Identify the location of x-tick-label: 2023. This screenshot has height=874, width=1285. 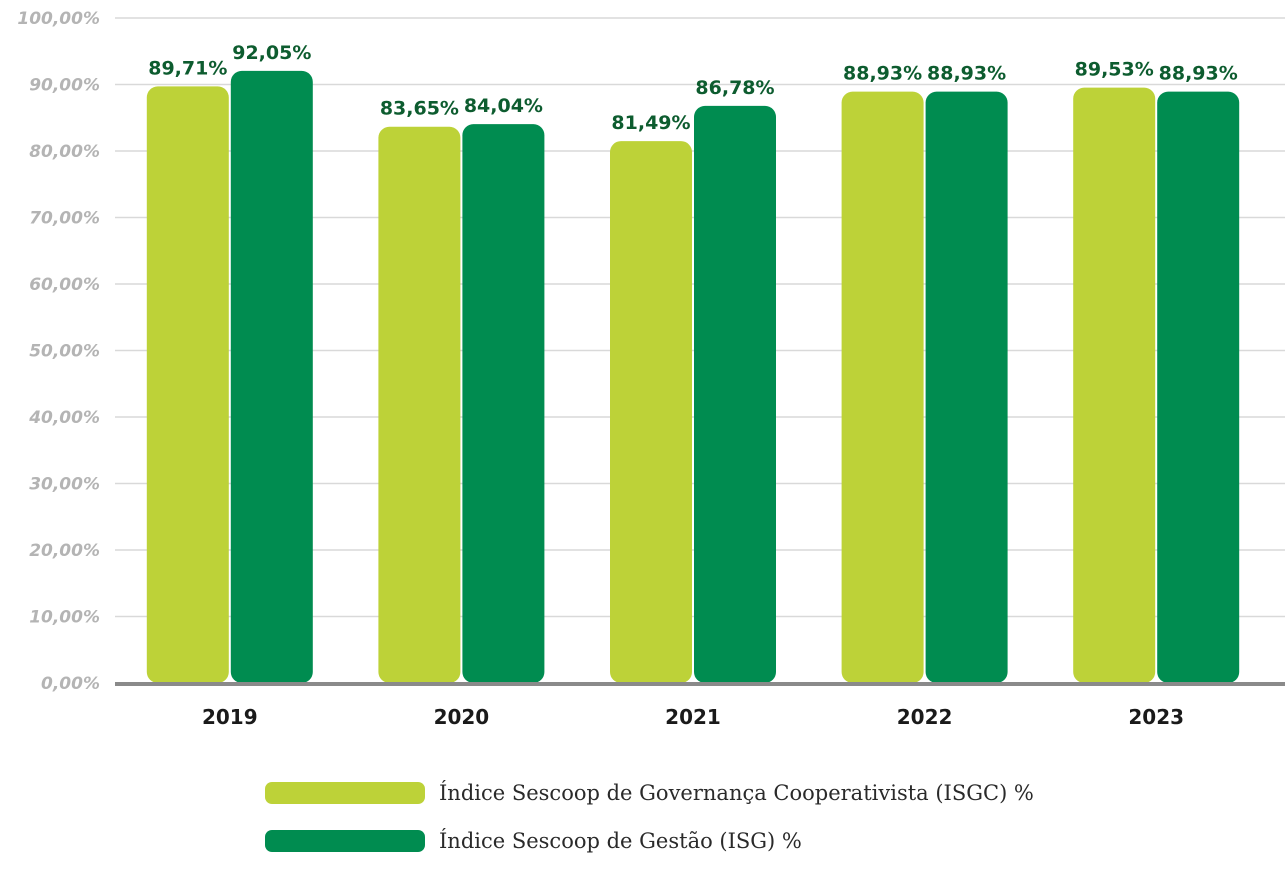
(1156, 717).